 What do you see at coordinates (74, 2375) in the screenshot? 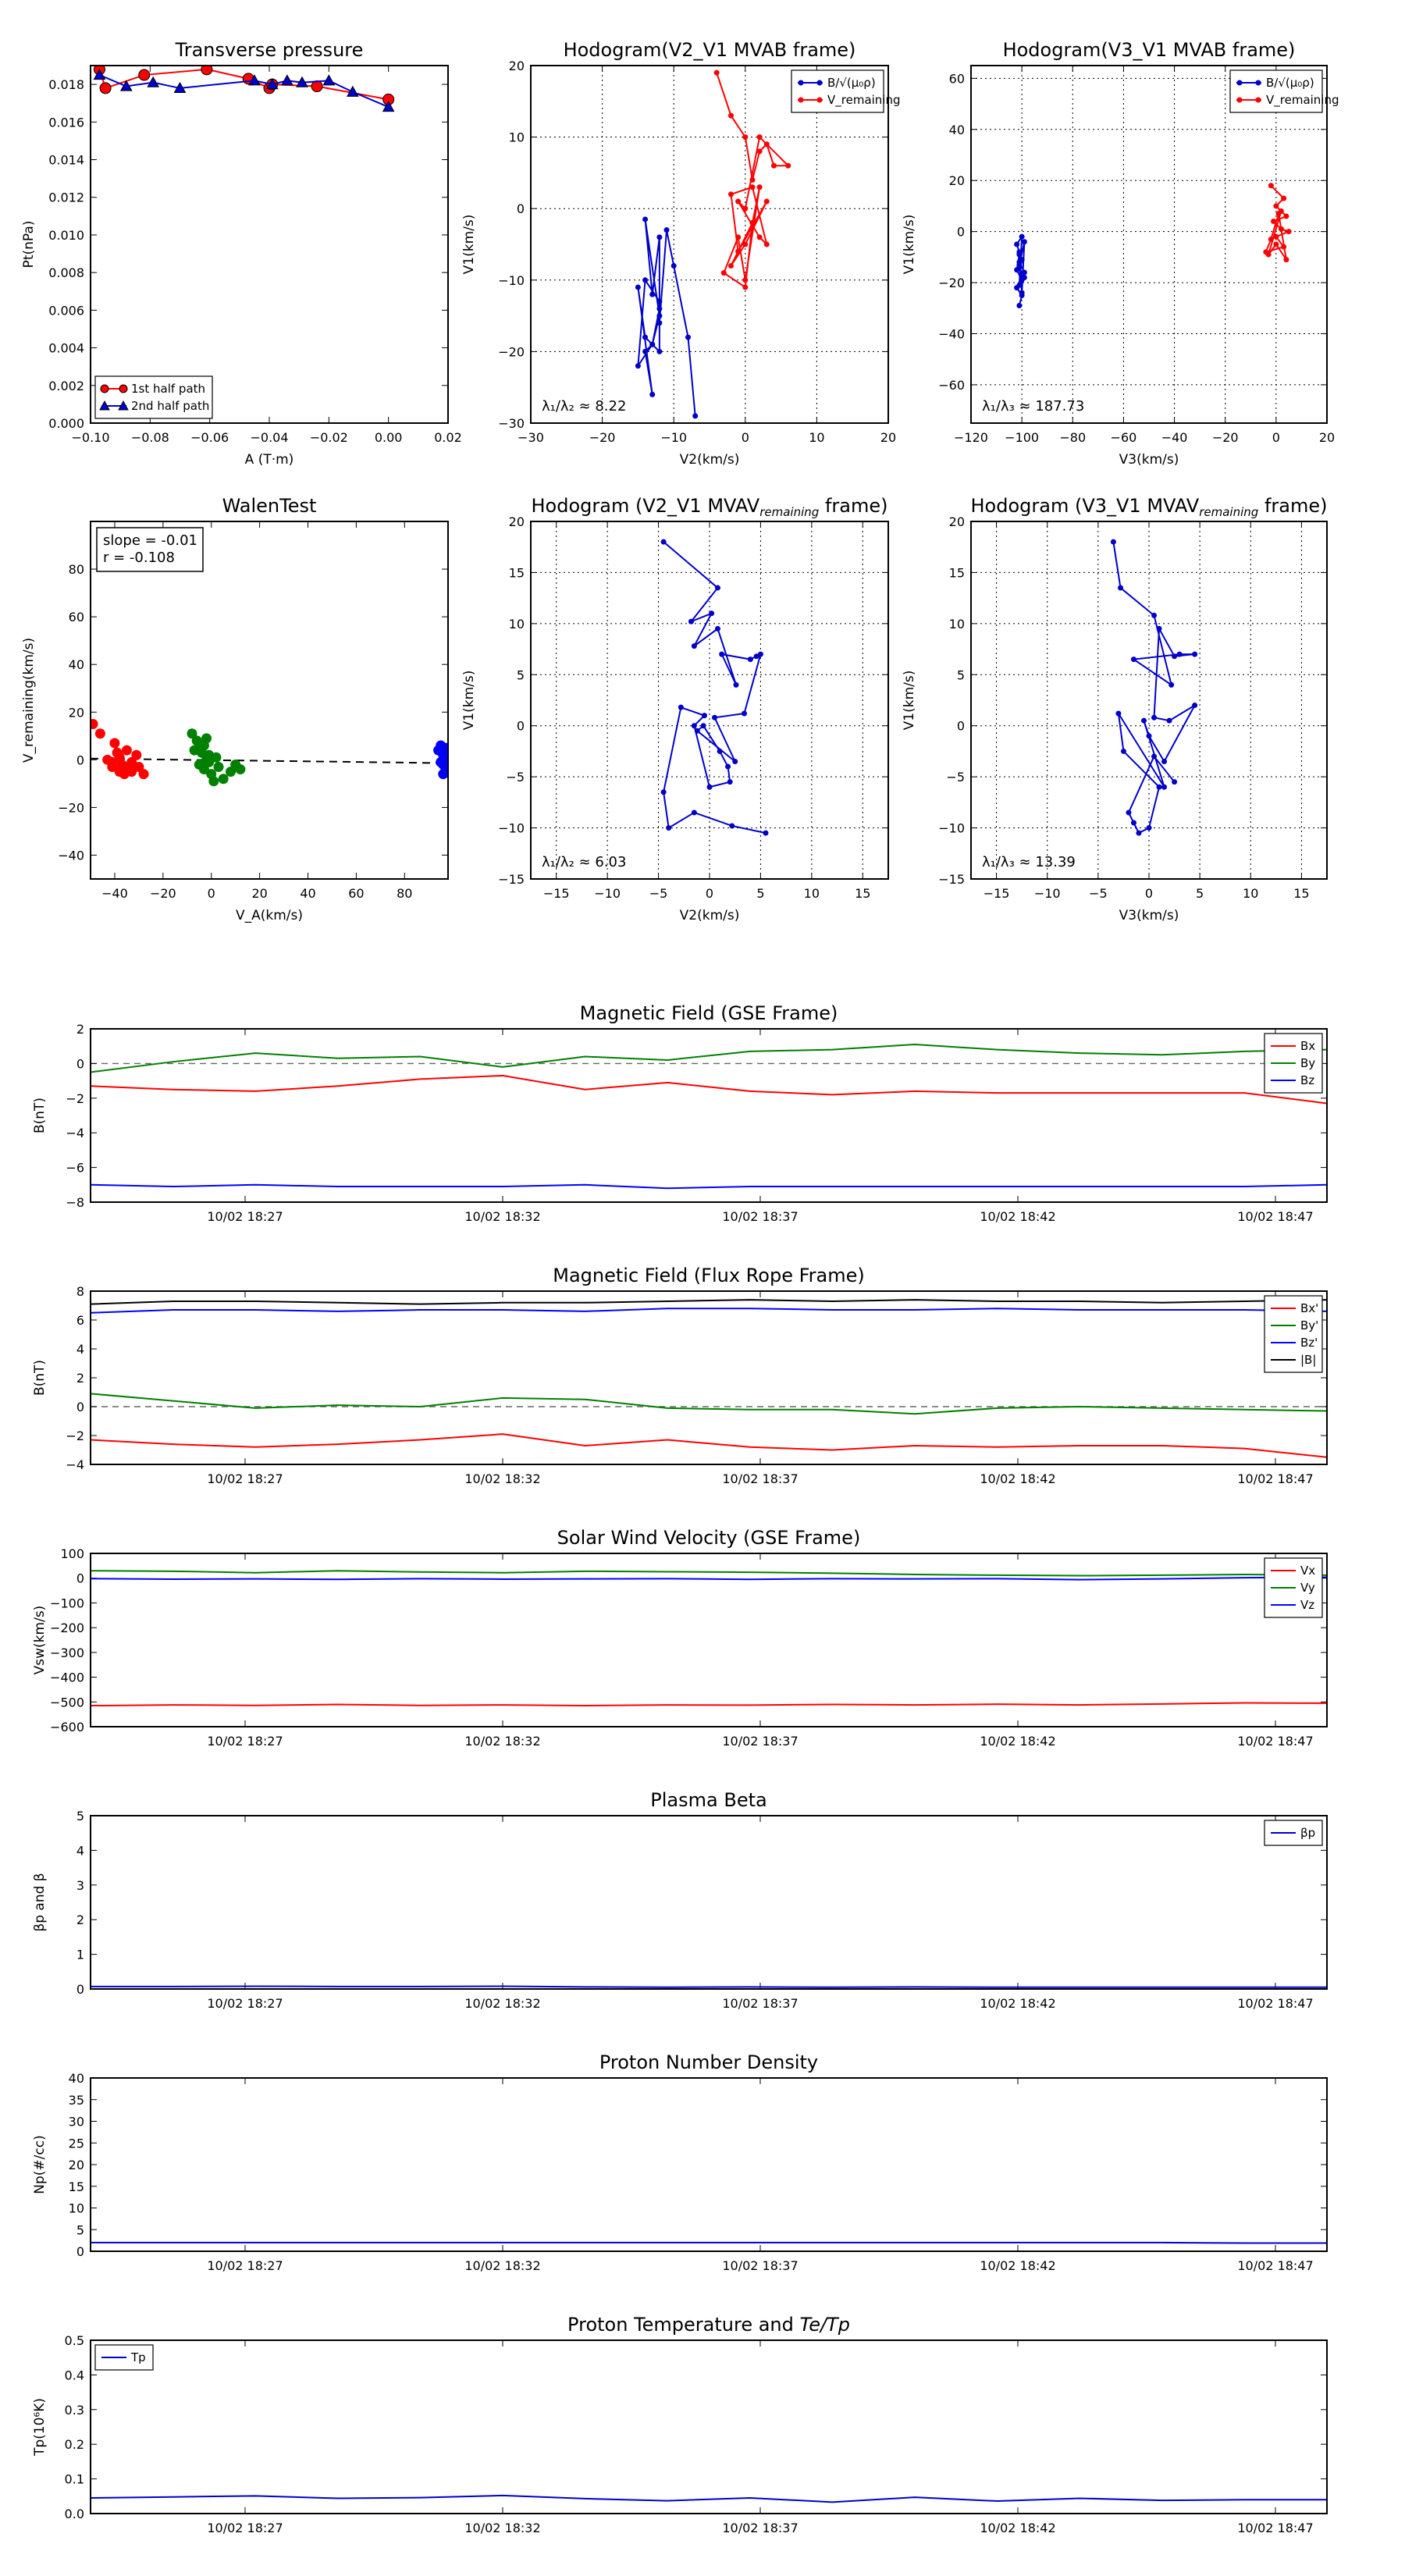
I see `y-tick-label: 0.4` at bounding box center [74, 2375].